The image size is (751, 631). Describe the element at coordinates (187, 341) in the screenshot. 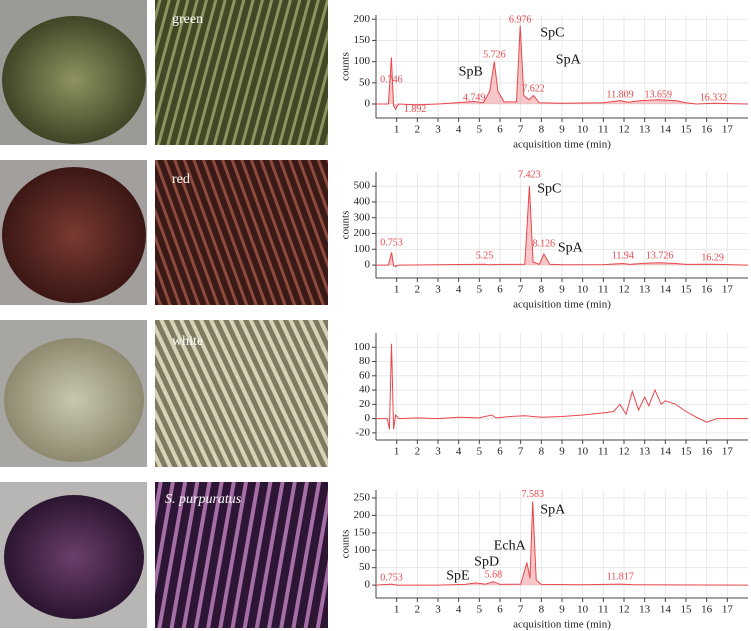

I see `specimen-label: white` at that location.